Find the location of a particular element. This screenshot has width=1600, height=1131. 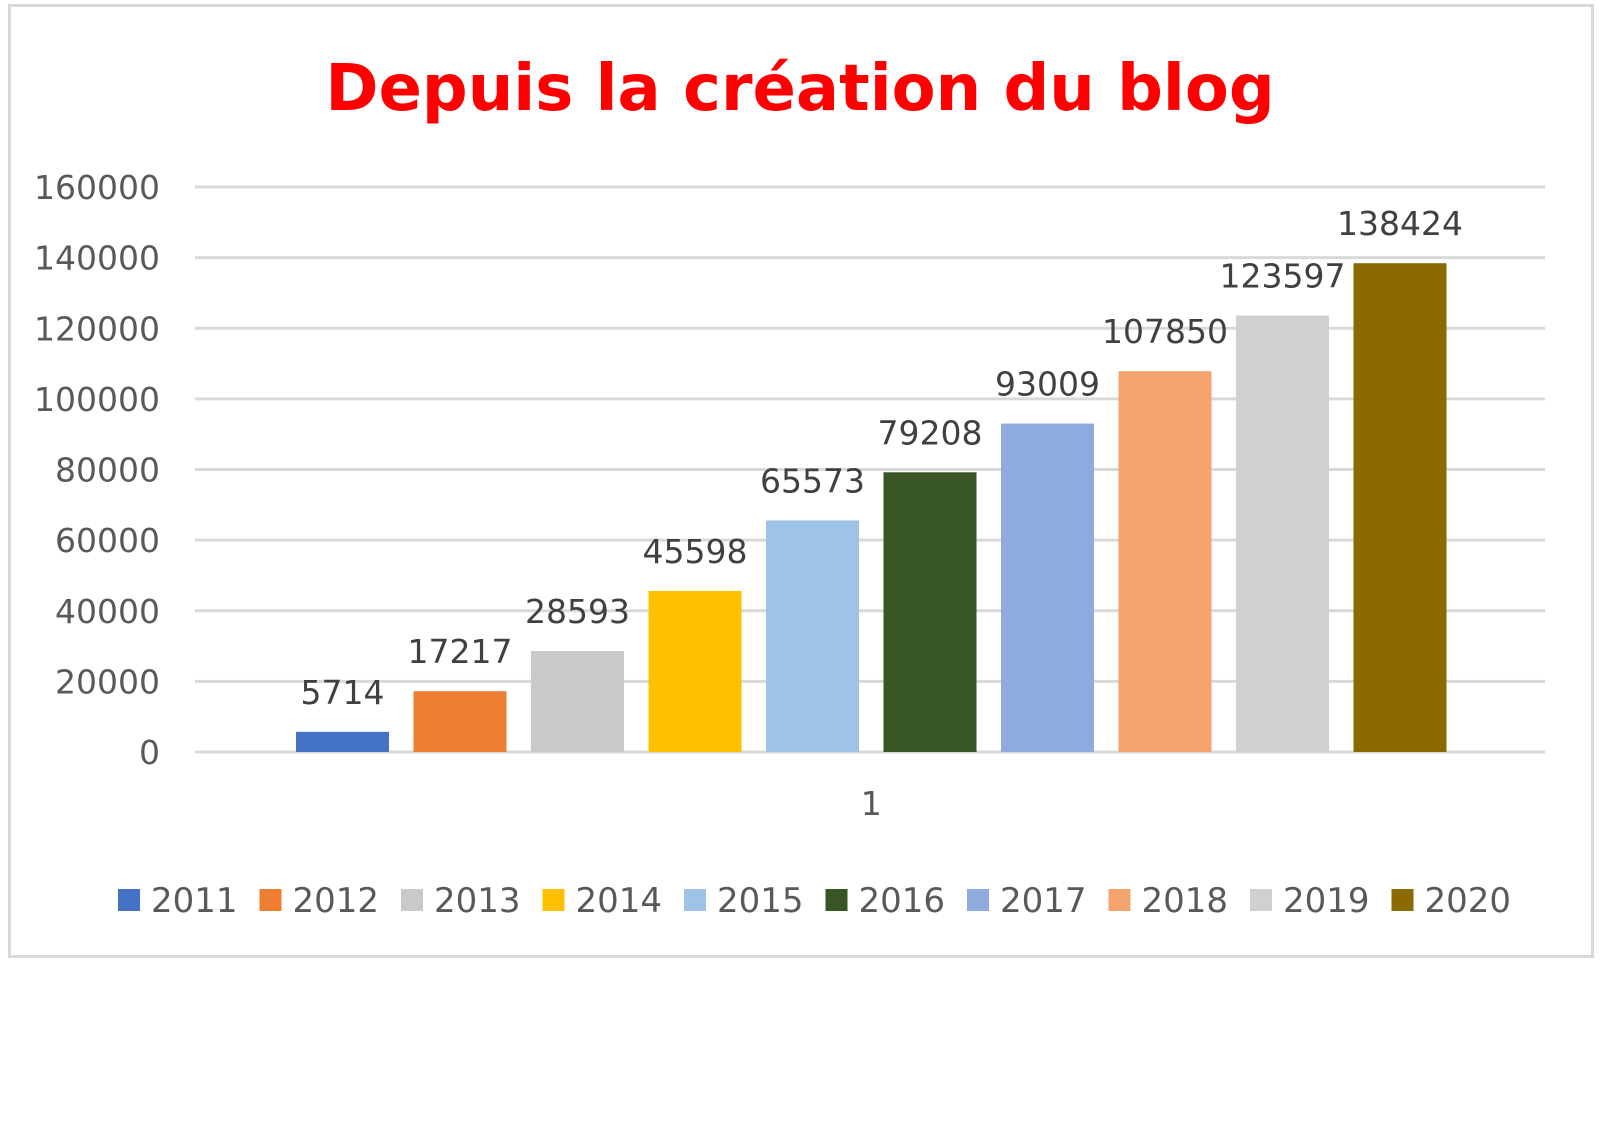

bar-2020 is located at coordinates (1400, 507).